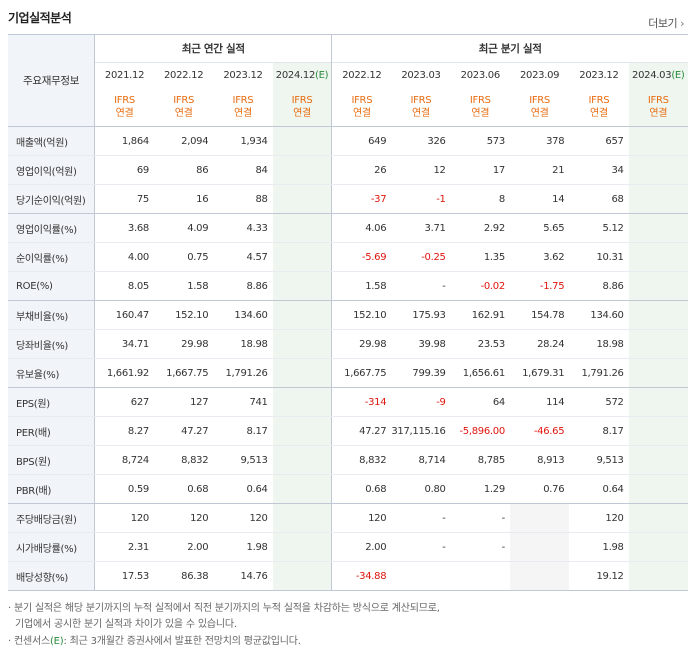  What do you see at coordinates (480, 373) in the screenshot?
I see `table-cell: 1,656.61` at bounding box center [480, 373].